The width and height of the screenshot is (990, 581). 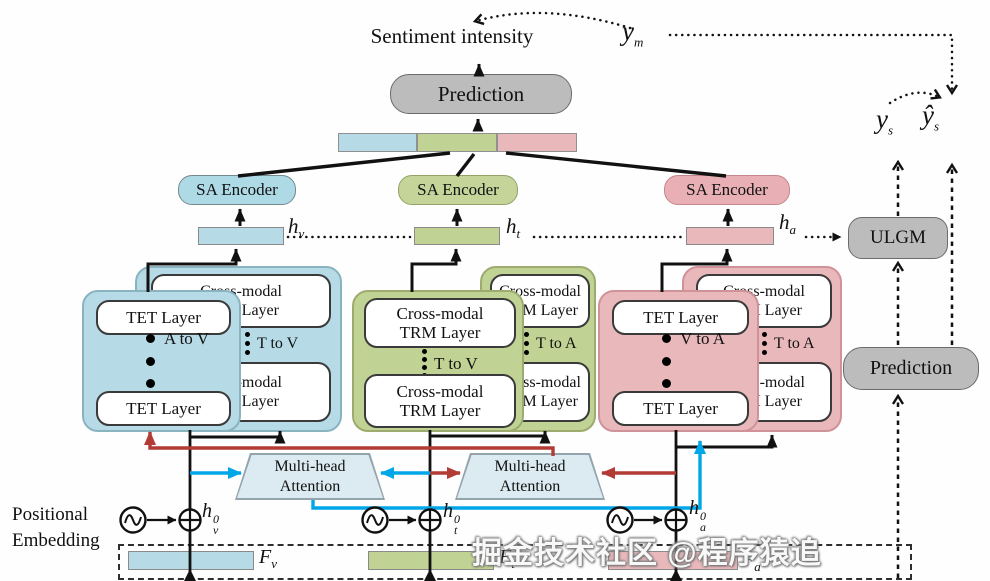 What do you see at coordinates (187, 338) in the screenshot?
I see `visual-route-label: A to V` at bounding box center [187, 338].